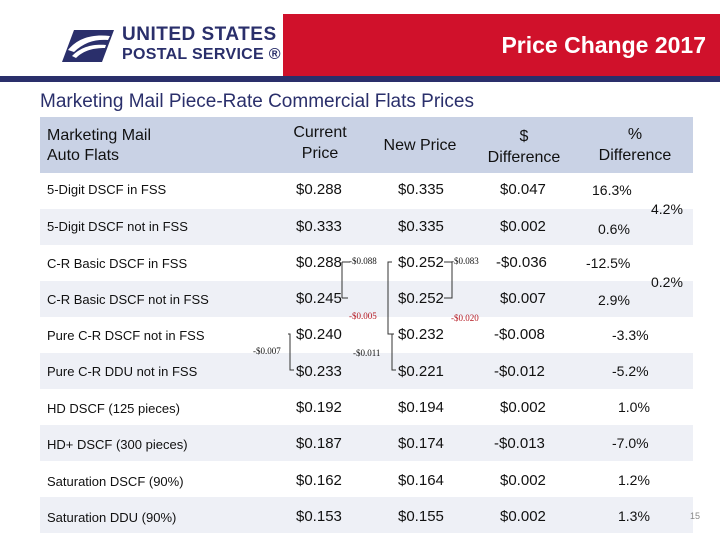 The width and height of the screenshot is (720, 540). I want to click on annotation-diff: -$0.005, so click(363, 316).